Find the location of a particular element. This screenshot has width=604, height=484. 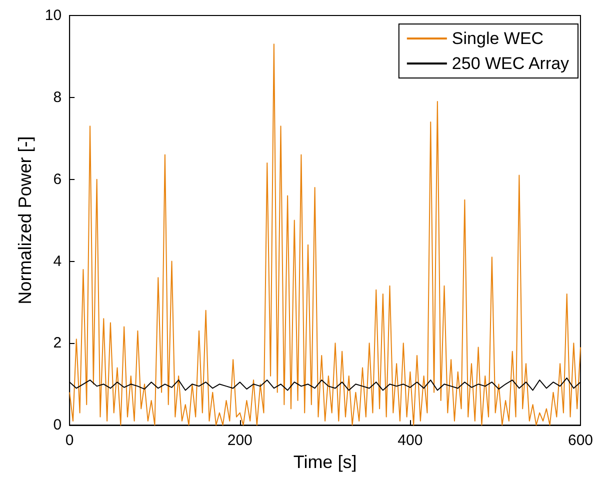

x-tick-label: 600 is located at coordinates (580, 441).